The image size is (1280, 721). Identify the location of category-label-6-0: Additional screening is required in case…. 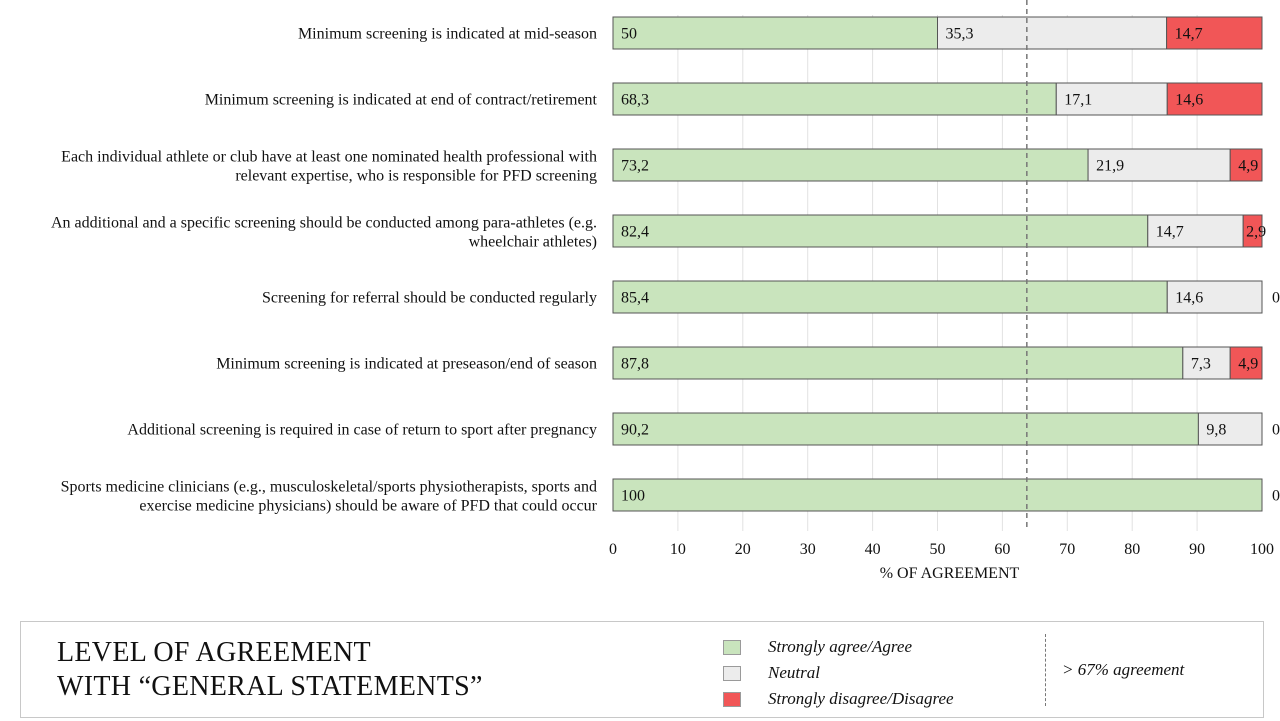
(362, 430).